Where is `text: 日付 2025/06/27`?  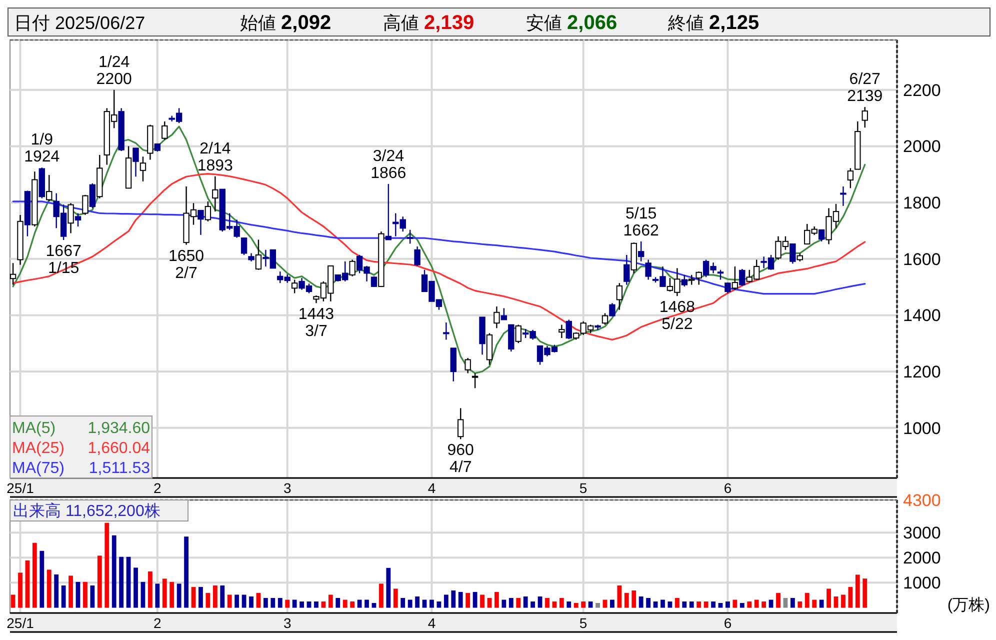 text: 日付 2025/06/27 is located at coordinates (80, 23).